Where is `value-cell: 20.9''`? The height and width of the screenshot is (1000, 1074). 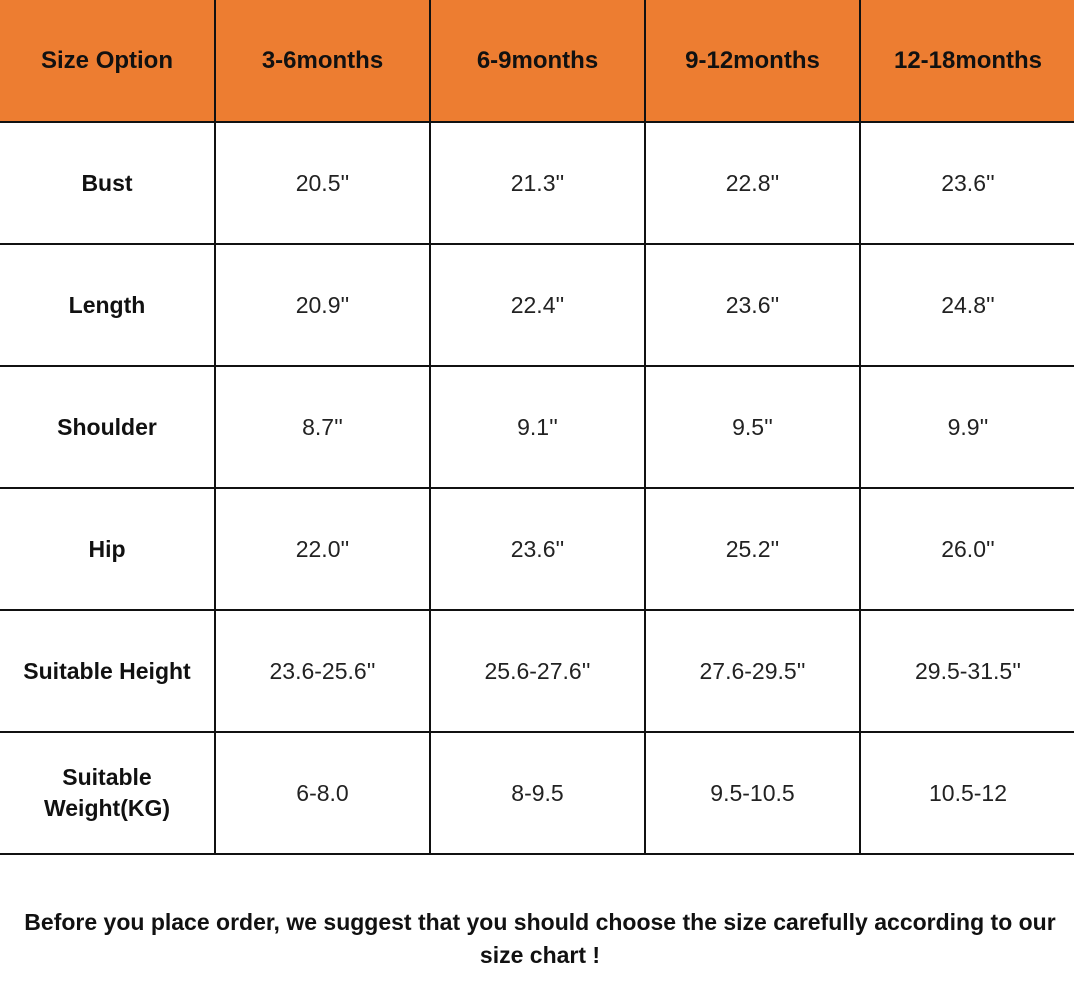 value-cell: 20.9'' is located at coordinates (322, 305).